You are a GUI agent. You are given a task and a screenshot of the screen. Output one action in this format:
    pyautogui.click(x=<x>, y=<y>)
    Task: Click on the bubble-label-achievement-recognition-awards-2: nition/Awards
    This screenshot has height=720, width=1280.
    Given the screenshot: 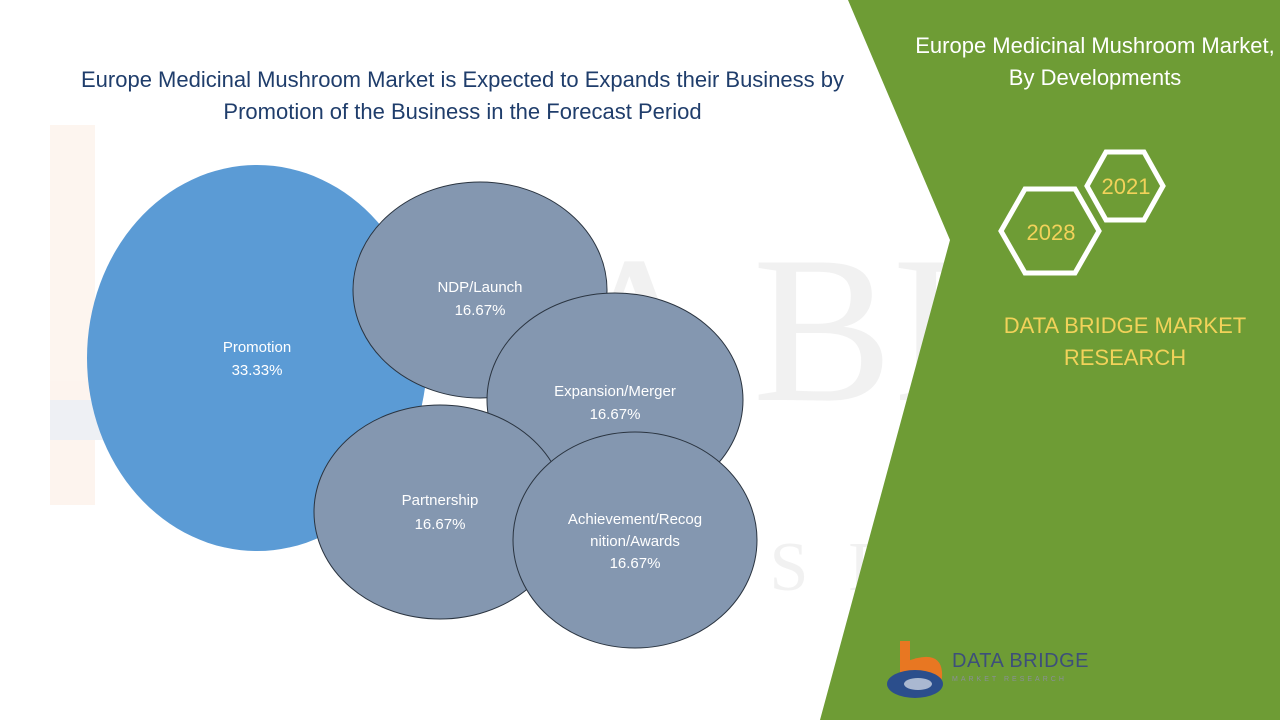 What is the action you would take?
    pyautogui.click(x=635, y=541)
    